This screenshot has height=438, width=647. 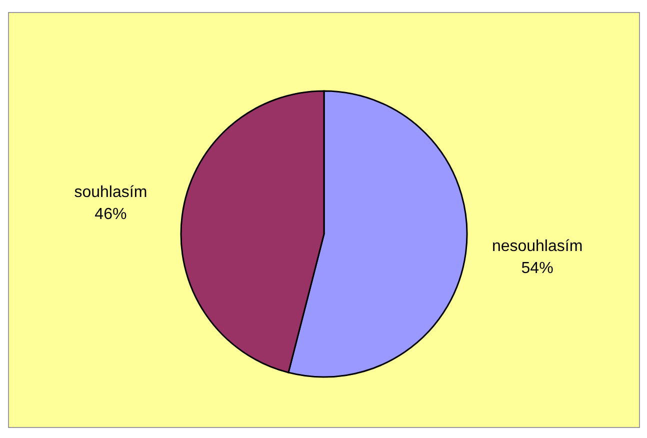 I want to click on slice-label: nesouhlasím, so click(x=537, y=246).